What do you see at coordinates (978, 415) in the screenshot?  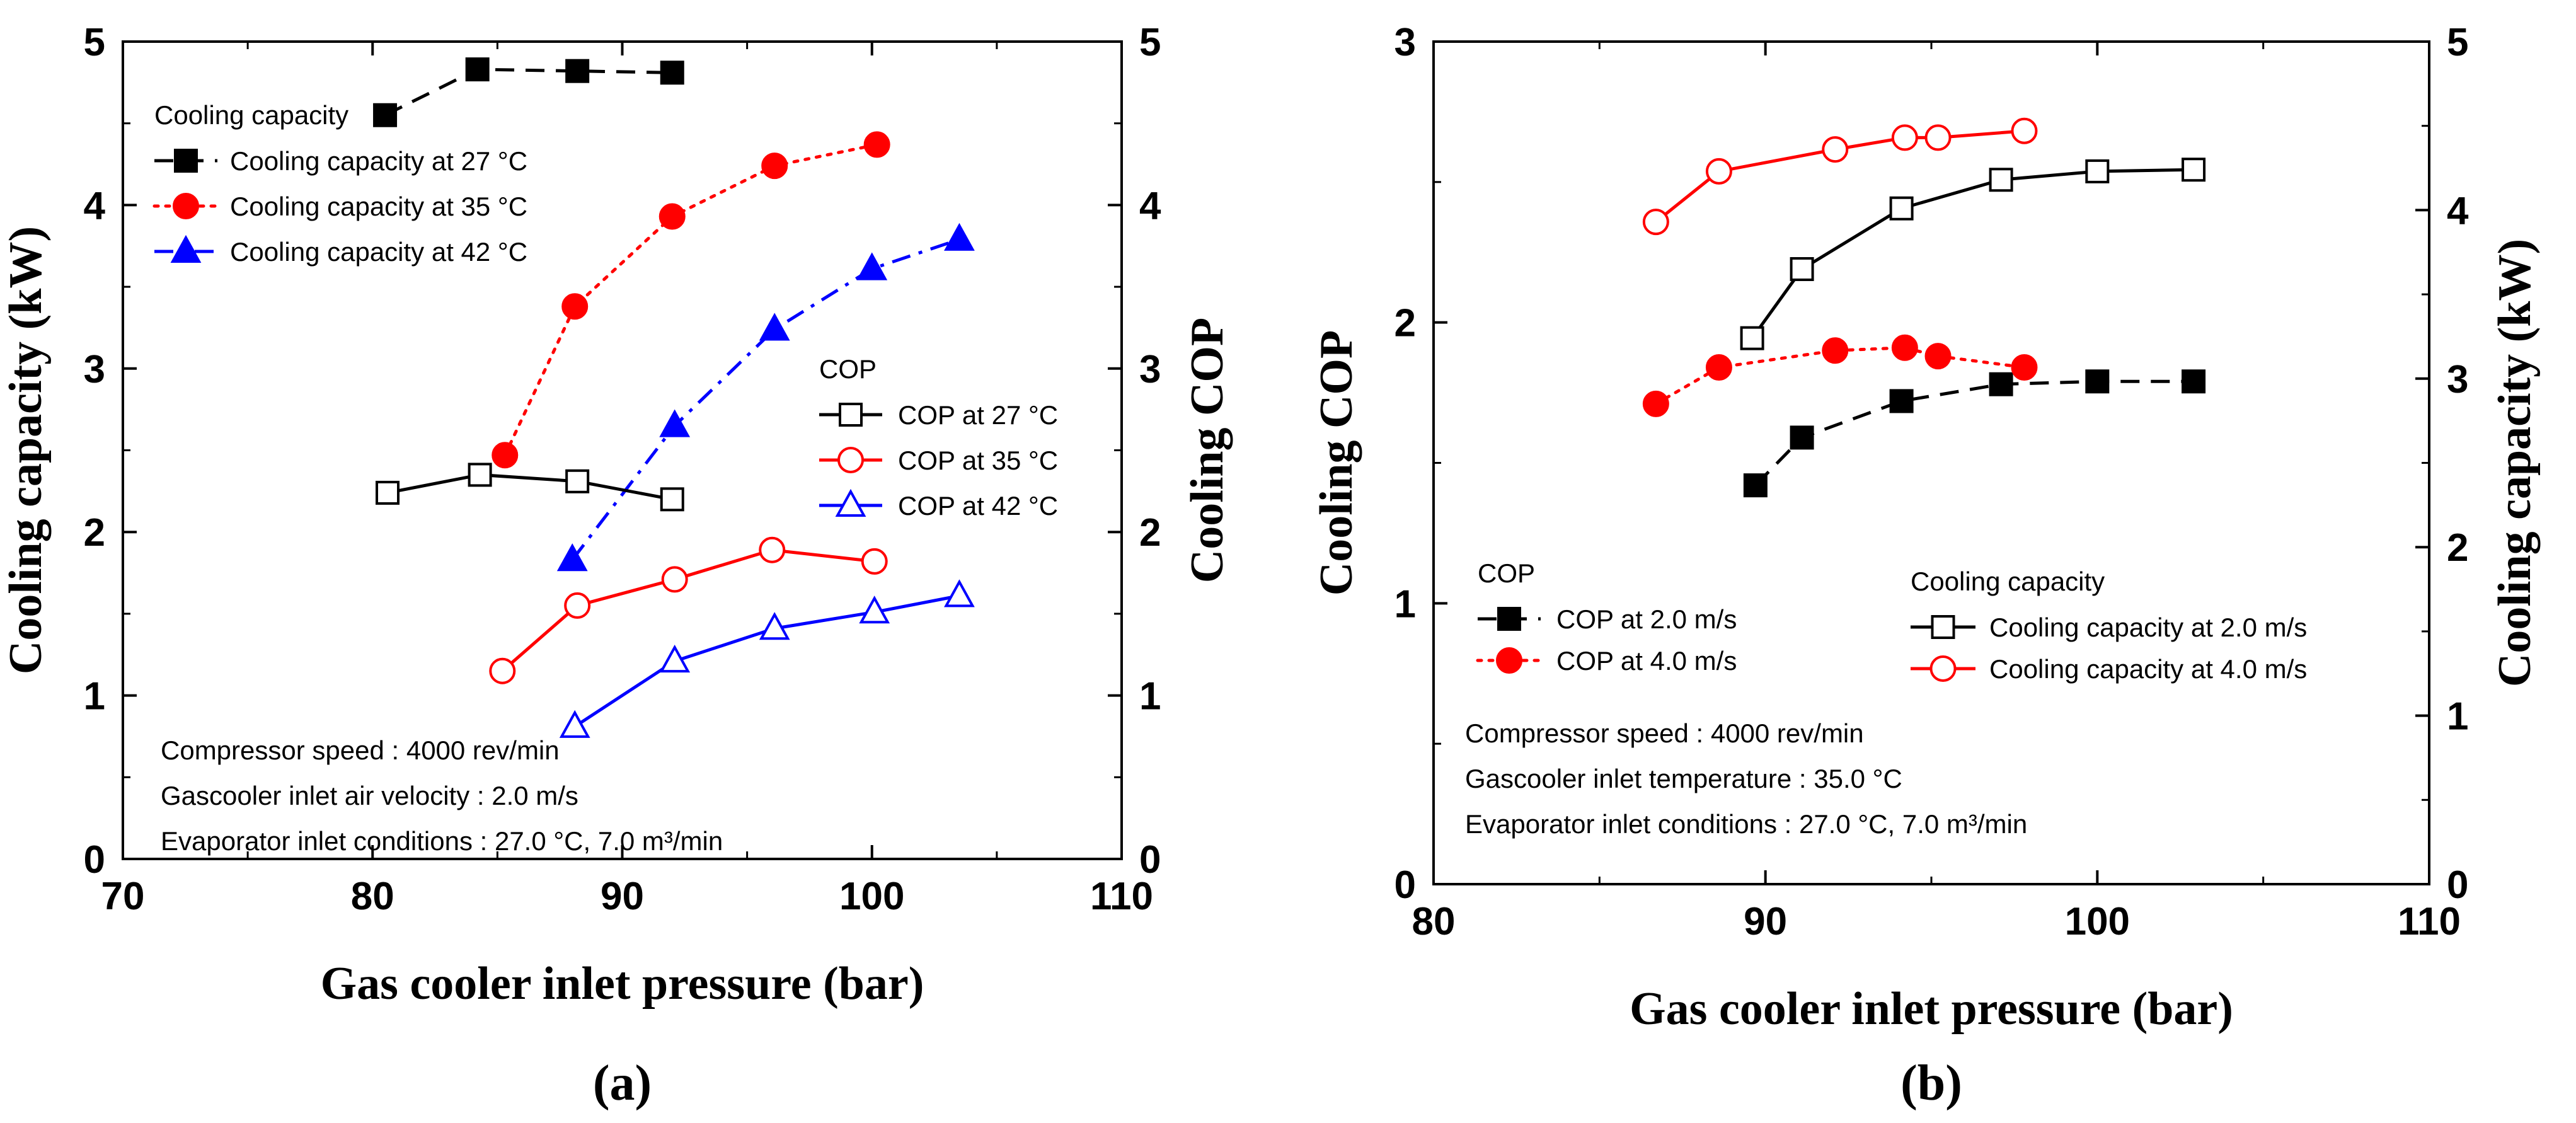 I see `legend-entry: COP at 27 °C` at bounding box center [978, 415].